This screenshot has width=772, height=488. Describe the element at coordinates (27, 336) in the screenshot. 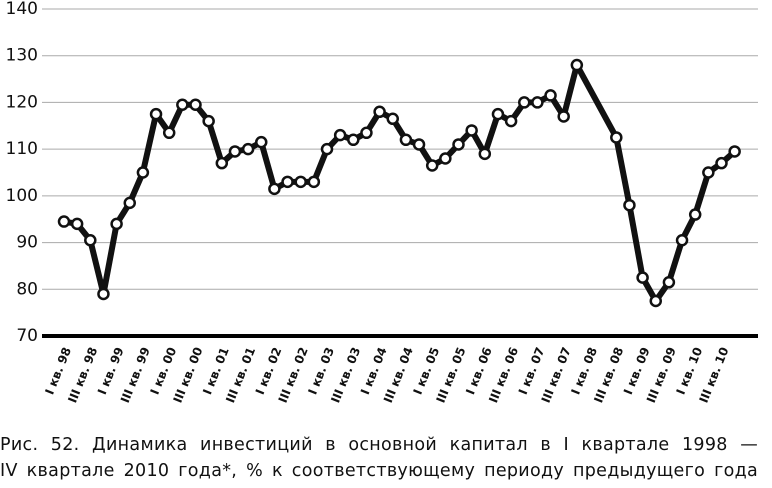

I see `y-tick-label: 70` at that location.